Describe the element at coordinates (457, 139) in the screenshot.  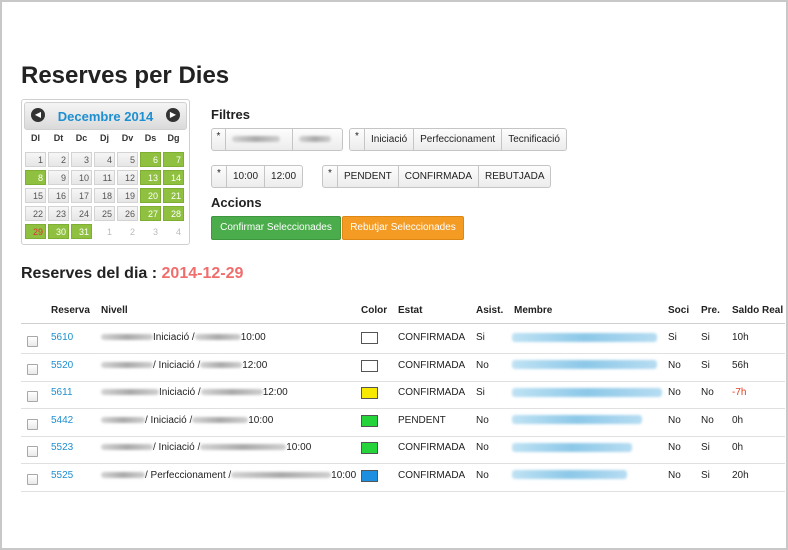
I see `level-filter-perfeccionament: Perfeccionament` at that location.